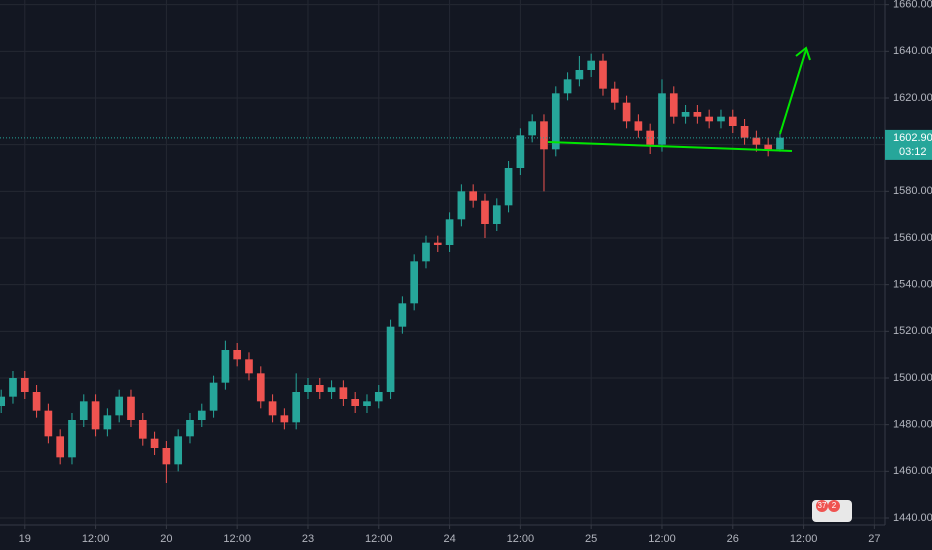 The image size is (932, 550). I want to click on y-tick-label: 1480.00, so click(912, 425).